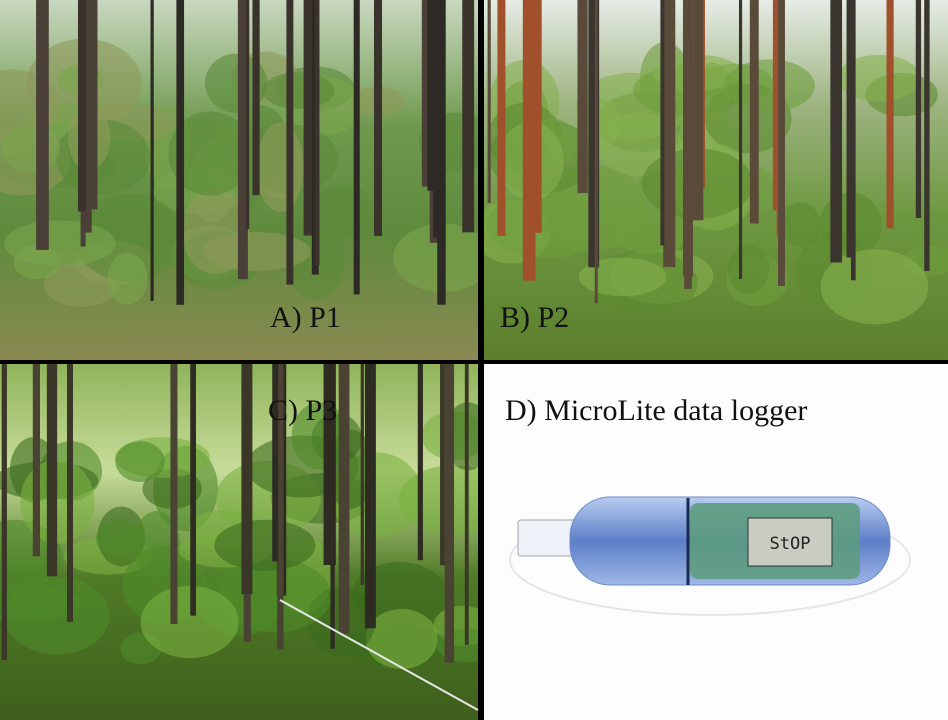 This screenshot has height=720, width=948. I want to click on usb-connector, so click(547, 538).